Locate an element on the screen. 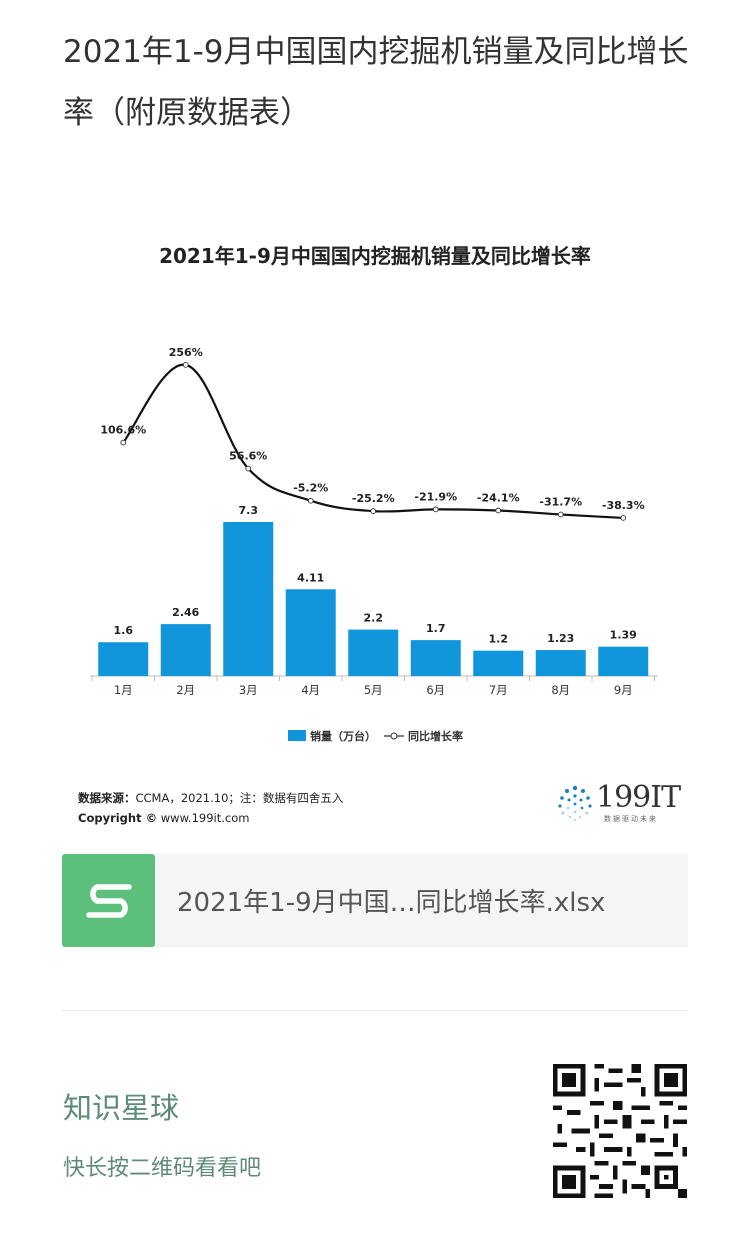  bar-value-label: 2.2 is located at coordinates (374, 618).